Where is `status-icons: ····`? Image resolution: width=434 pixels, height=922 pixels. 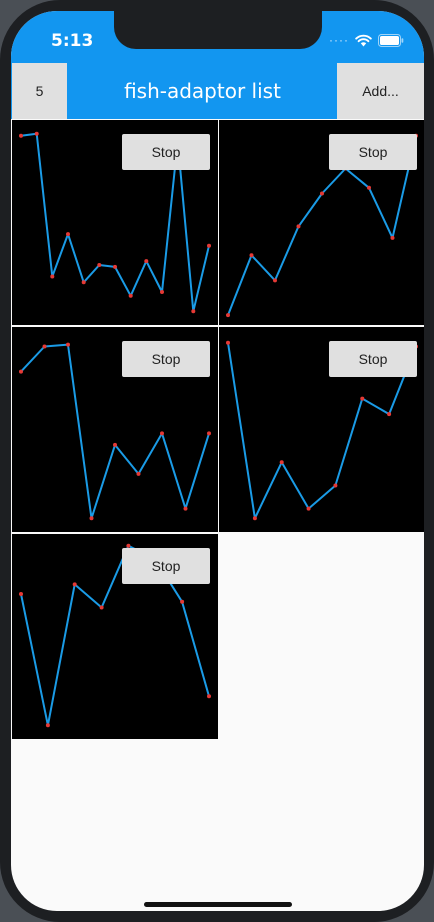
status-icons: ···· is located at coordinates (366, 40).